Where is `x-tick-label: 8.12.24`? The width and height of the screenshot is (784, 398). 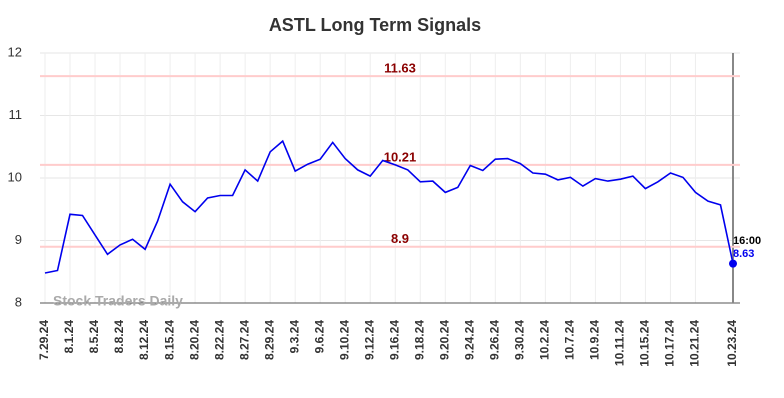 x-tick-label: 8.12.24 is located at coordinates (144, 340).